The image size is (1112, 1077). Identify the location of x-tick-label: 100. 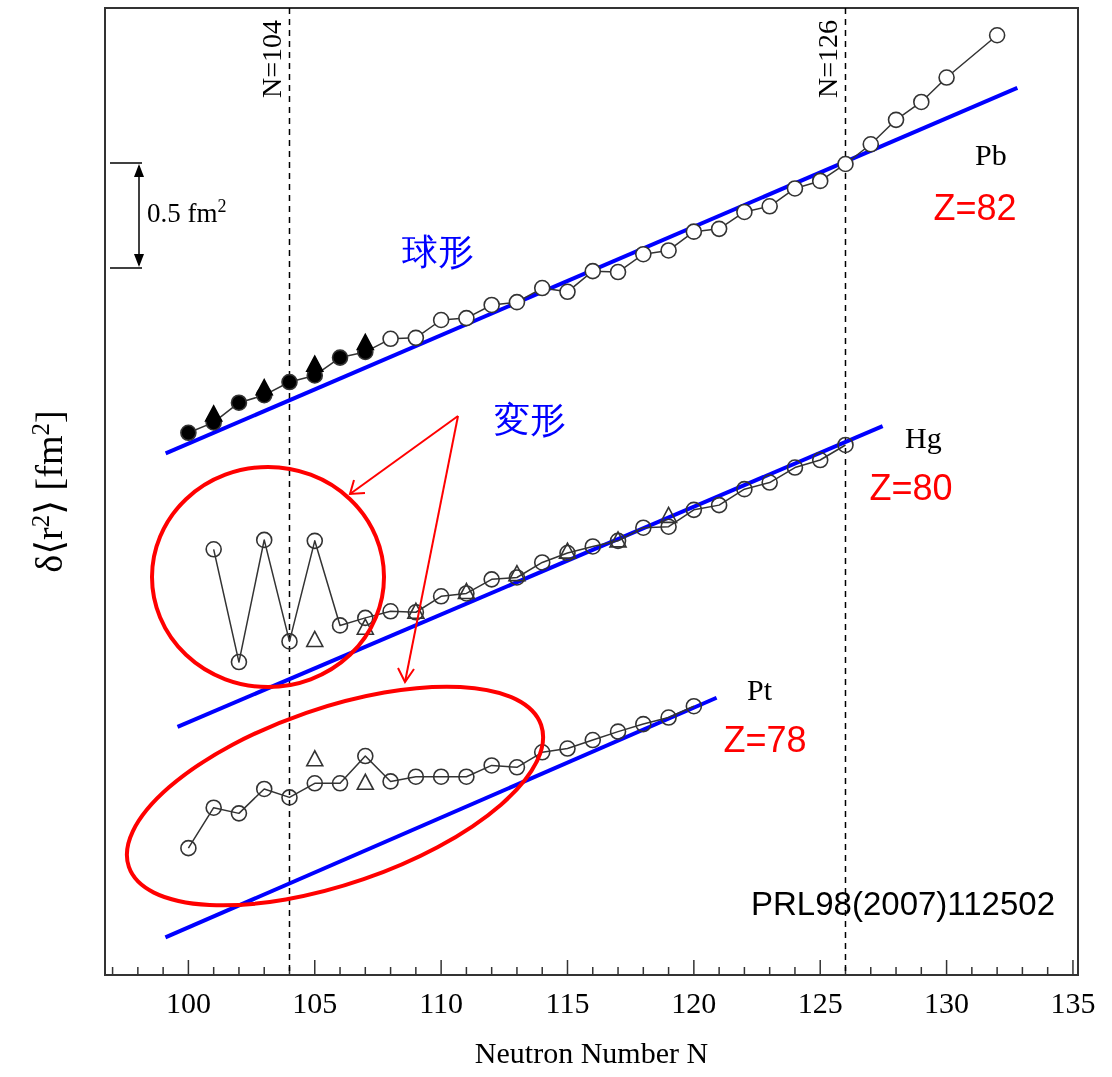
(188, 1002).